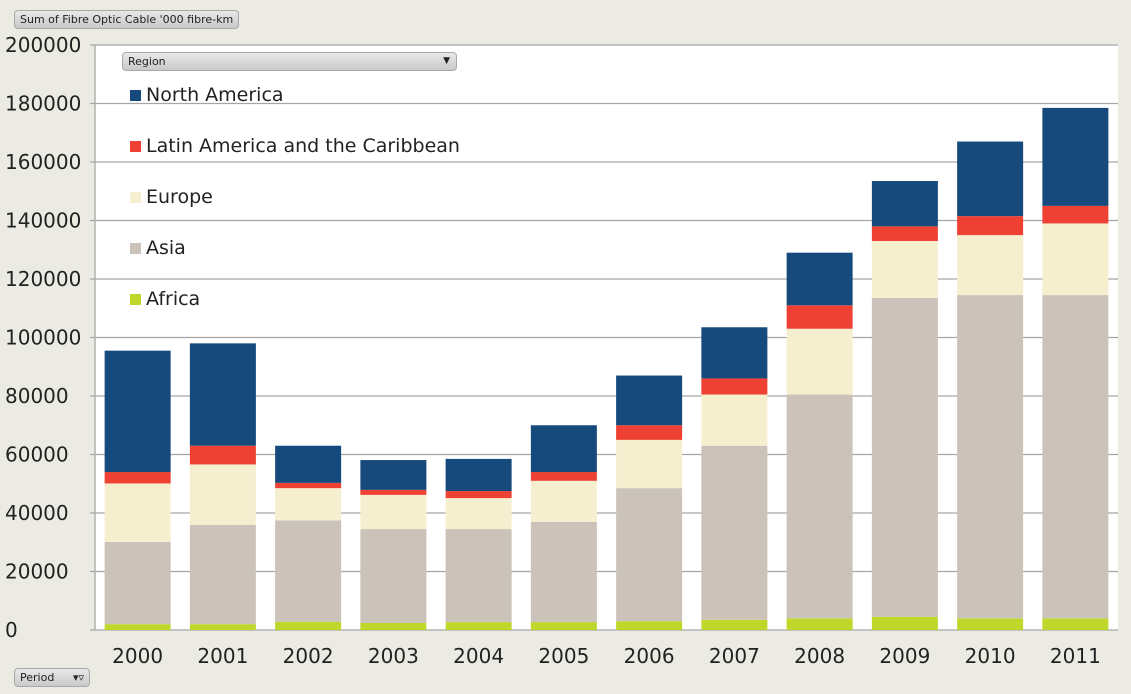 The image size is (1131, 694). I want to click on bar-segment-latin-america-and-the-caribbean-2008, so click(819, 317).